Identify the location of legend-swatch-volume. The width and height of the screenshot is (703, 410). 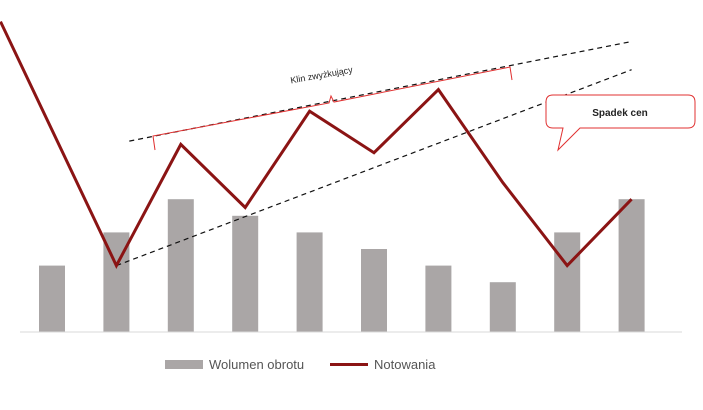
(184, 364).